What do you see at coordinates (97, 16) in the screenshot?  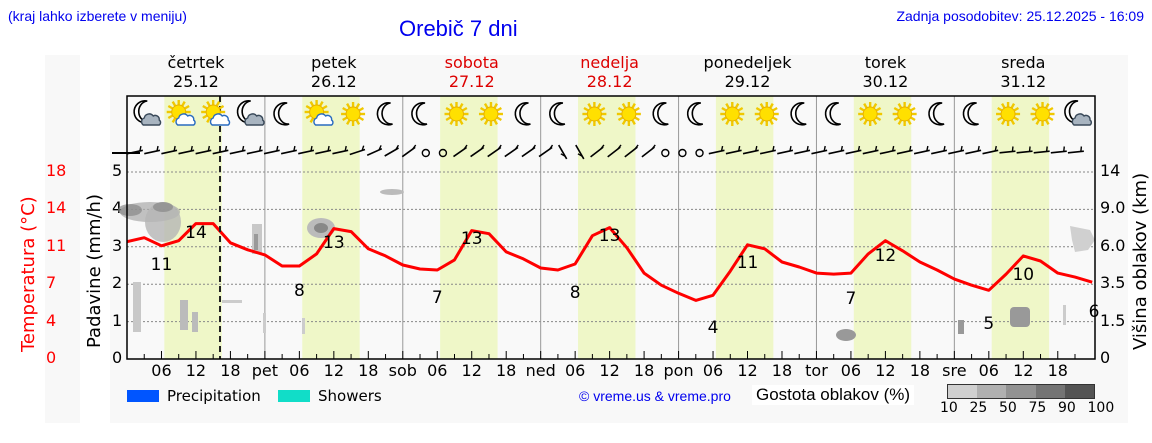 I see `location-hint: (kraj lahko izberete v meniju)` at bounding box center [97, 16].